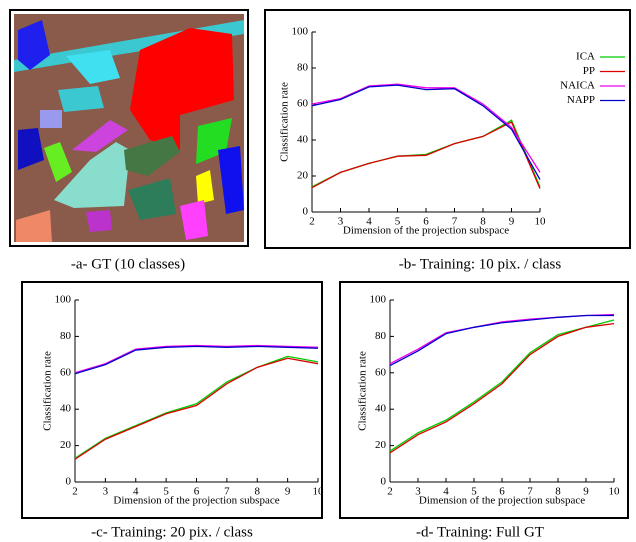 The height and width of the screenshot is (542, 636). I want to click on legend-label: ICA, so click(585, 57).